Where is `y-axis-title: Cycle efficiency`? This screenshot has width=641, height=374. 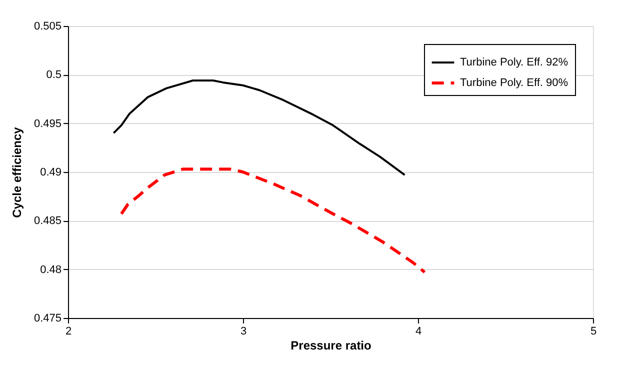
y-axis-title: Cycle efficiency is located at coordinates (17, 172).